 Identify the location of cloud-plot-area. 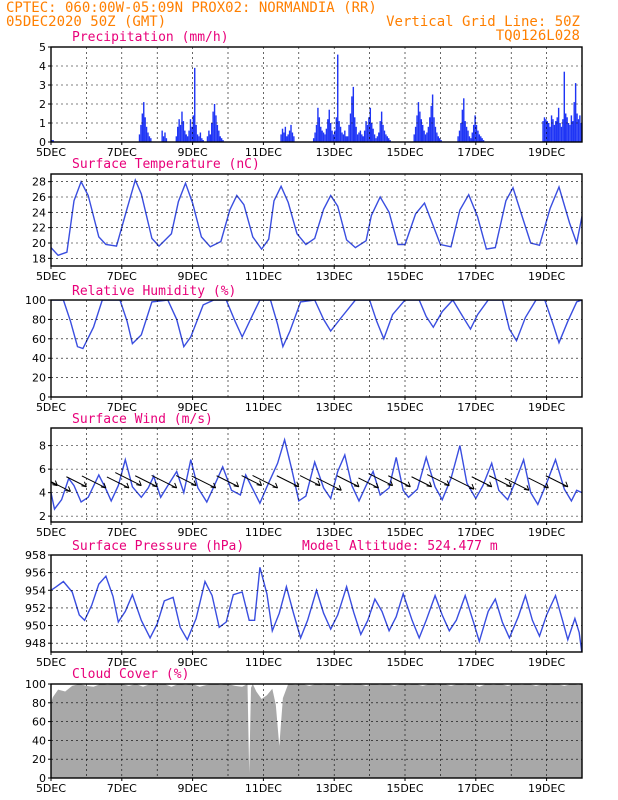
(316, 731).